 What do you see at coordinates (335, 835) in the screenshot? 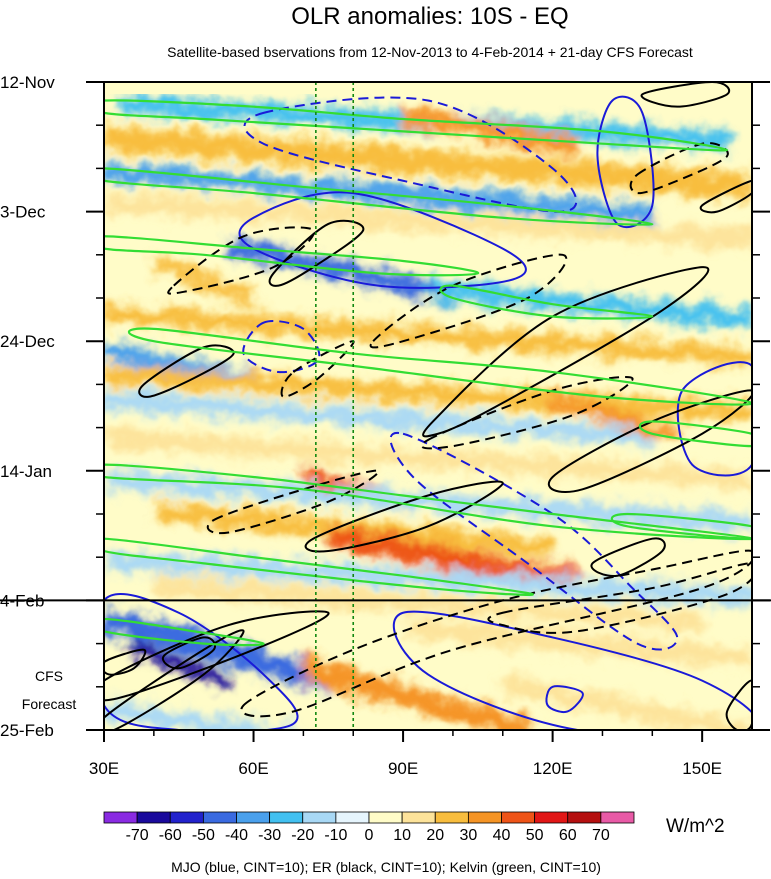
I see `colorbar-level: -10` at bounding box center [335, 835].